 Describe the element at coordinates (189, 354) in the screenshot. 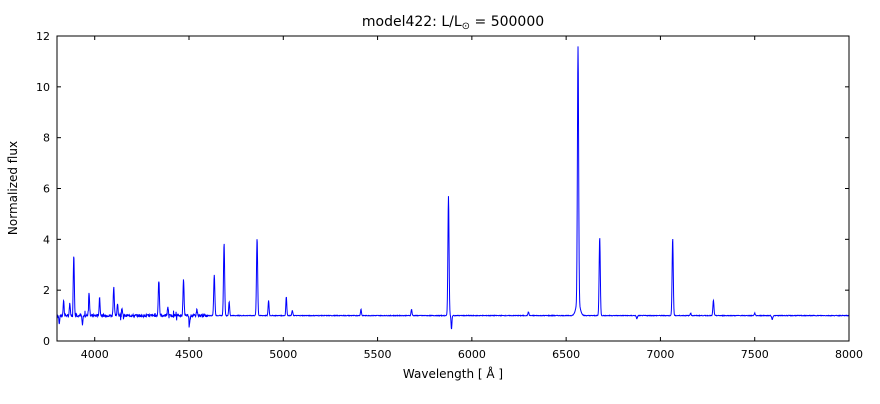

I see `x-tick-label: 4500` at that location.